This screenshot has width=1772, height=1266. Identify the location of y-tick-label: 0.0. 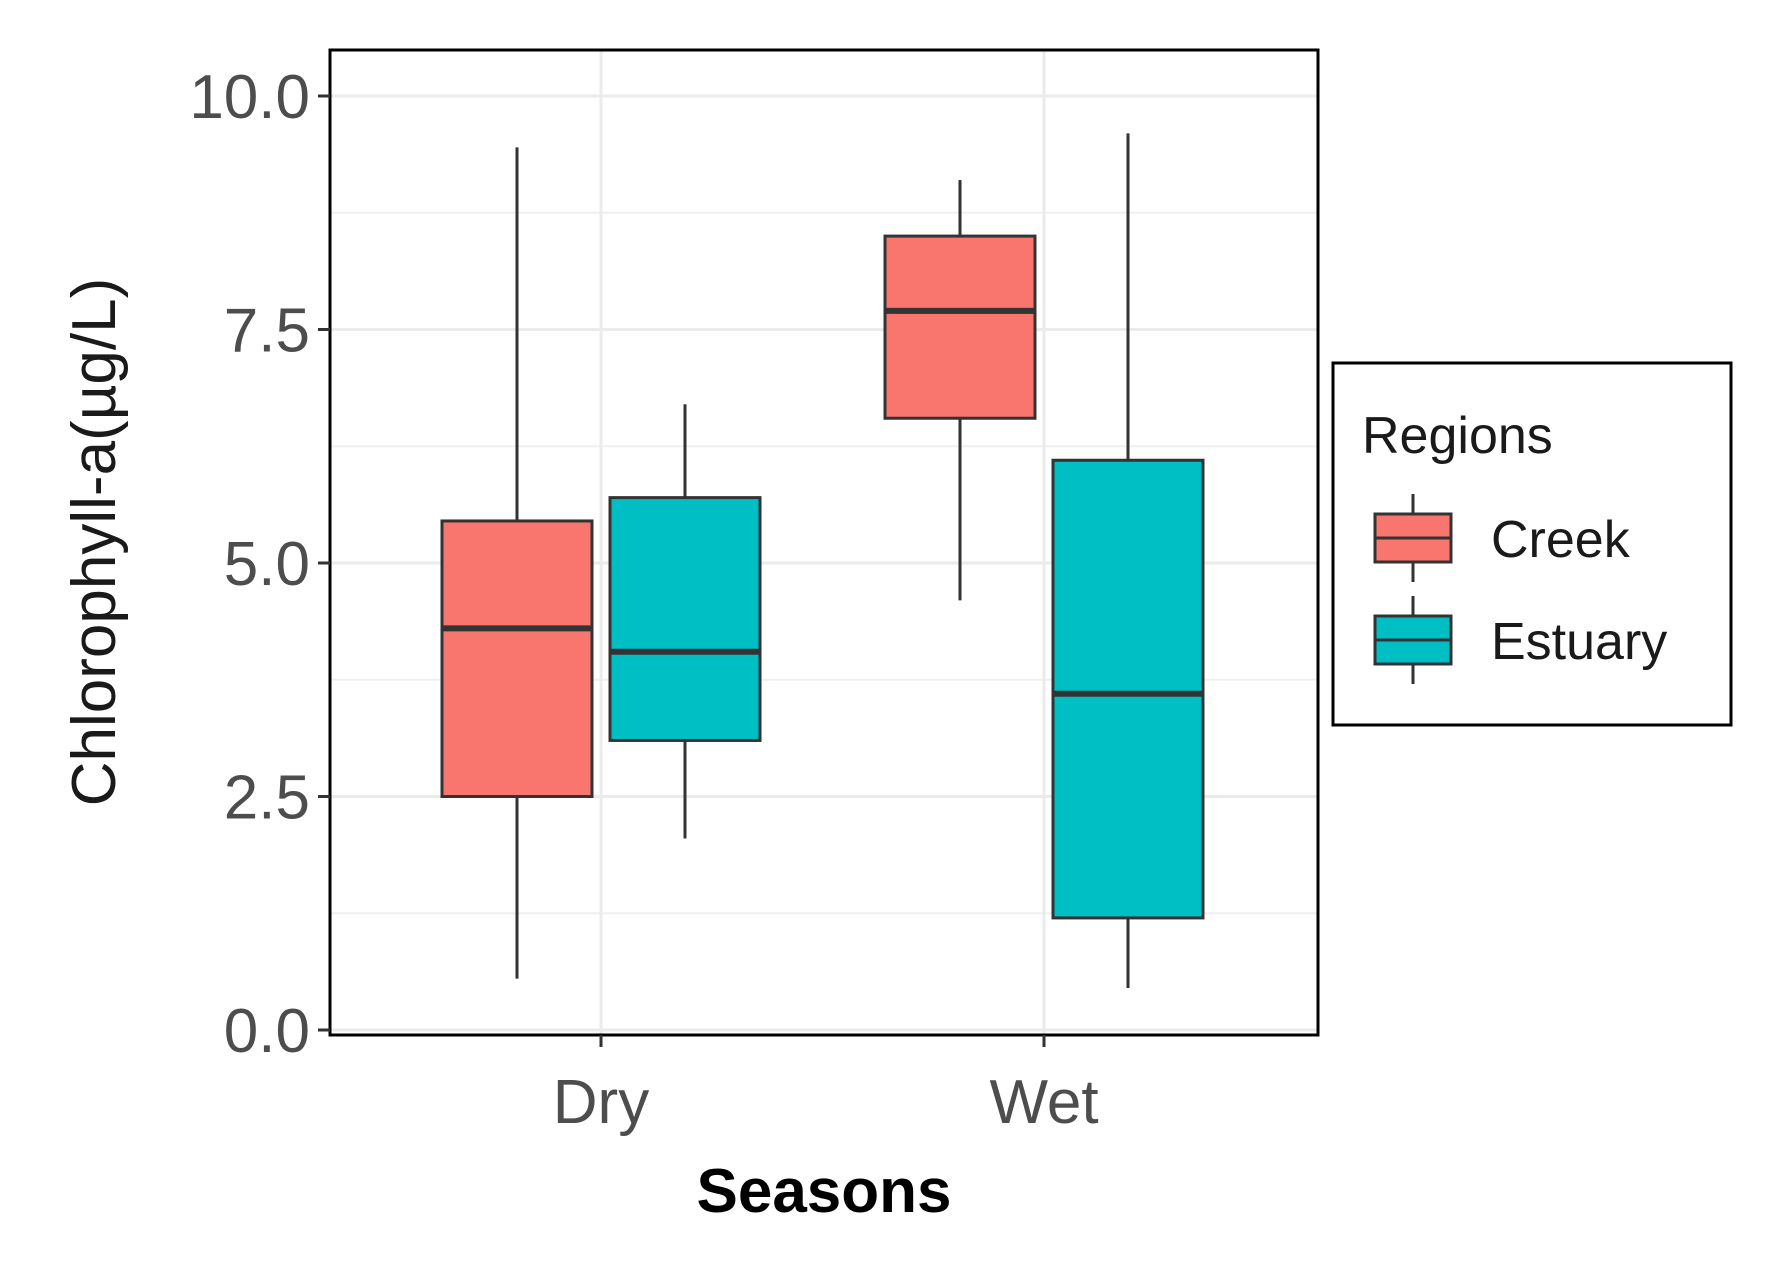
(267, 1031).